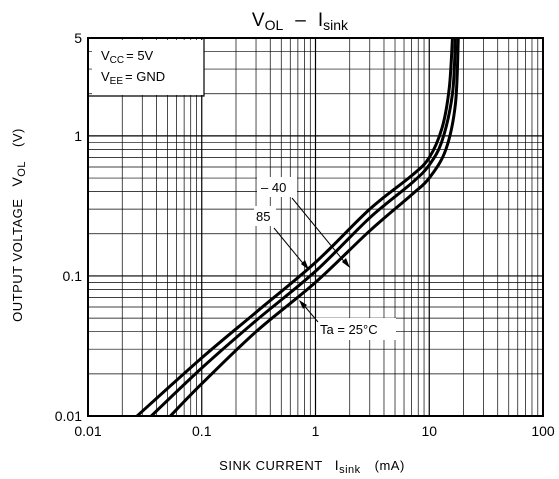 This screenshot has height=479, width=559. Describe the element at coordinates (127, 57) in the screenshot. I see `condition-vcc: VCC = 5V` at that location.